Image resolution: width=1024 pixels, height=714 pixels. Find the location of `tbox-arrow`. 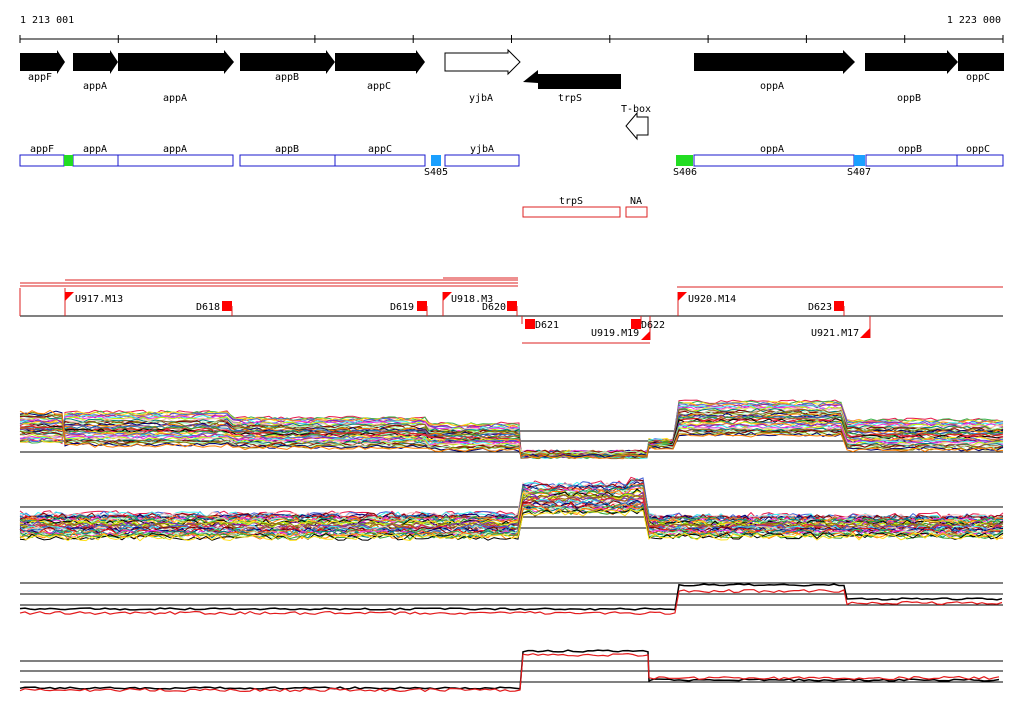

tbox-arrow is located at coordinates (637, 126).